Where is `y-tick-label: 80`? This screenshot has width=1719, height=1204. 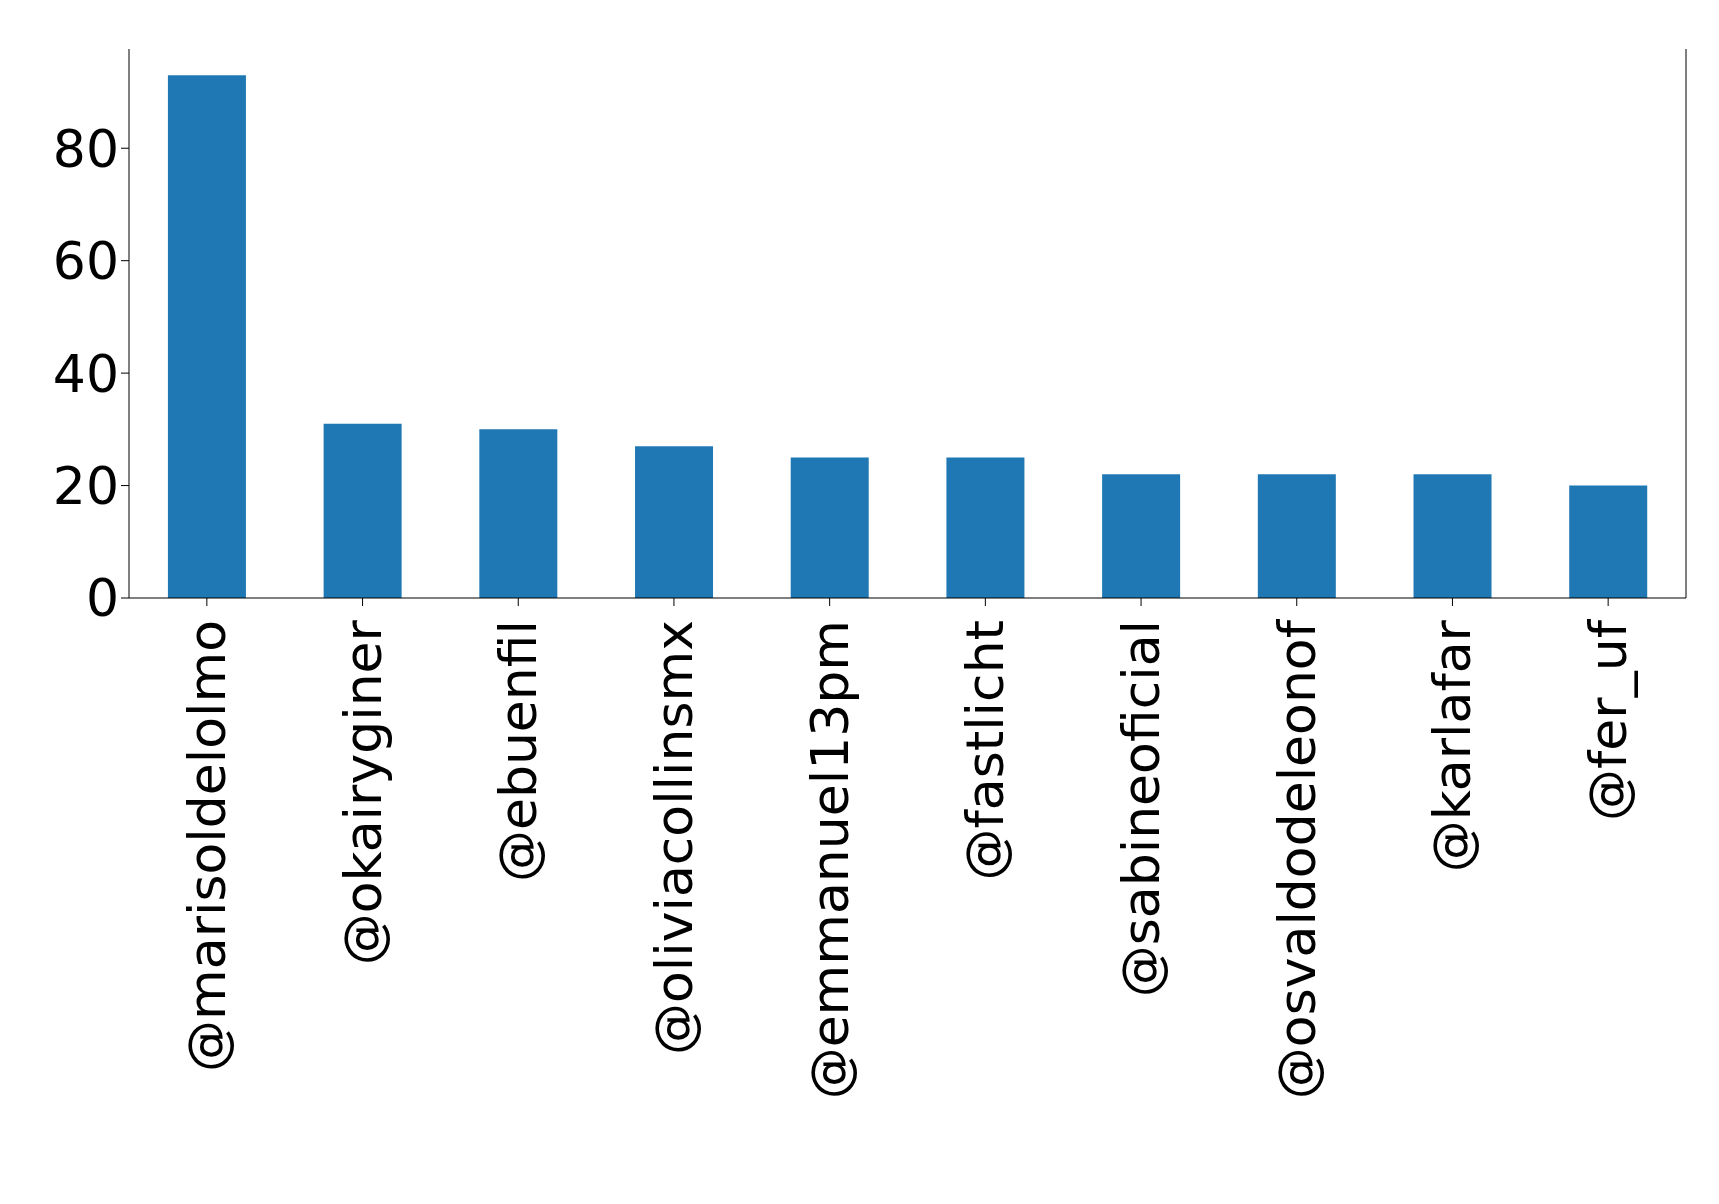 y-tick-label: 80 is located at coordinates (85, 148).